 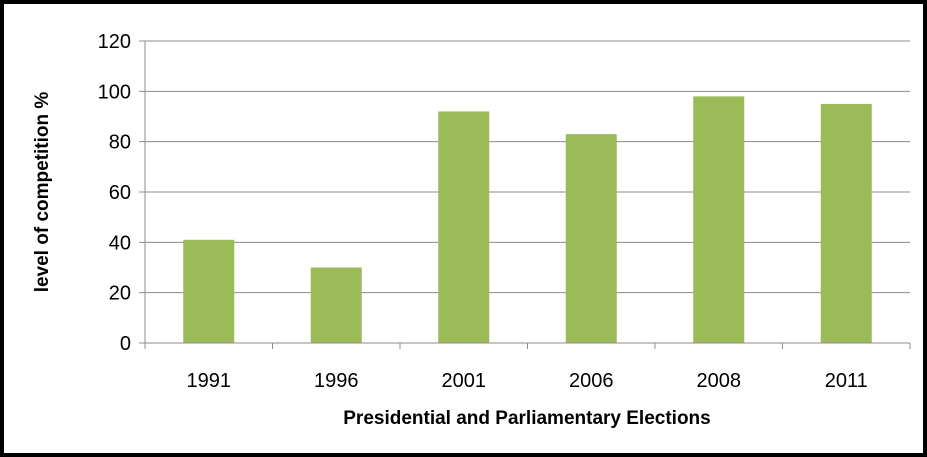 I want to click on x-axis-title: Presidential and Parliamentary Elections, so click(x=526, y=418).